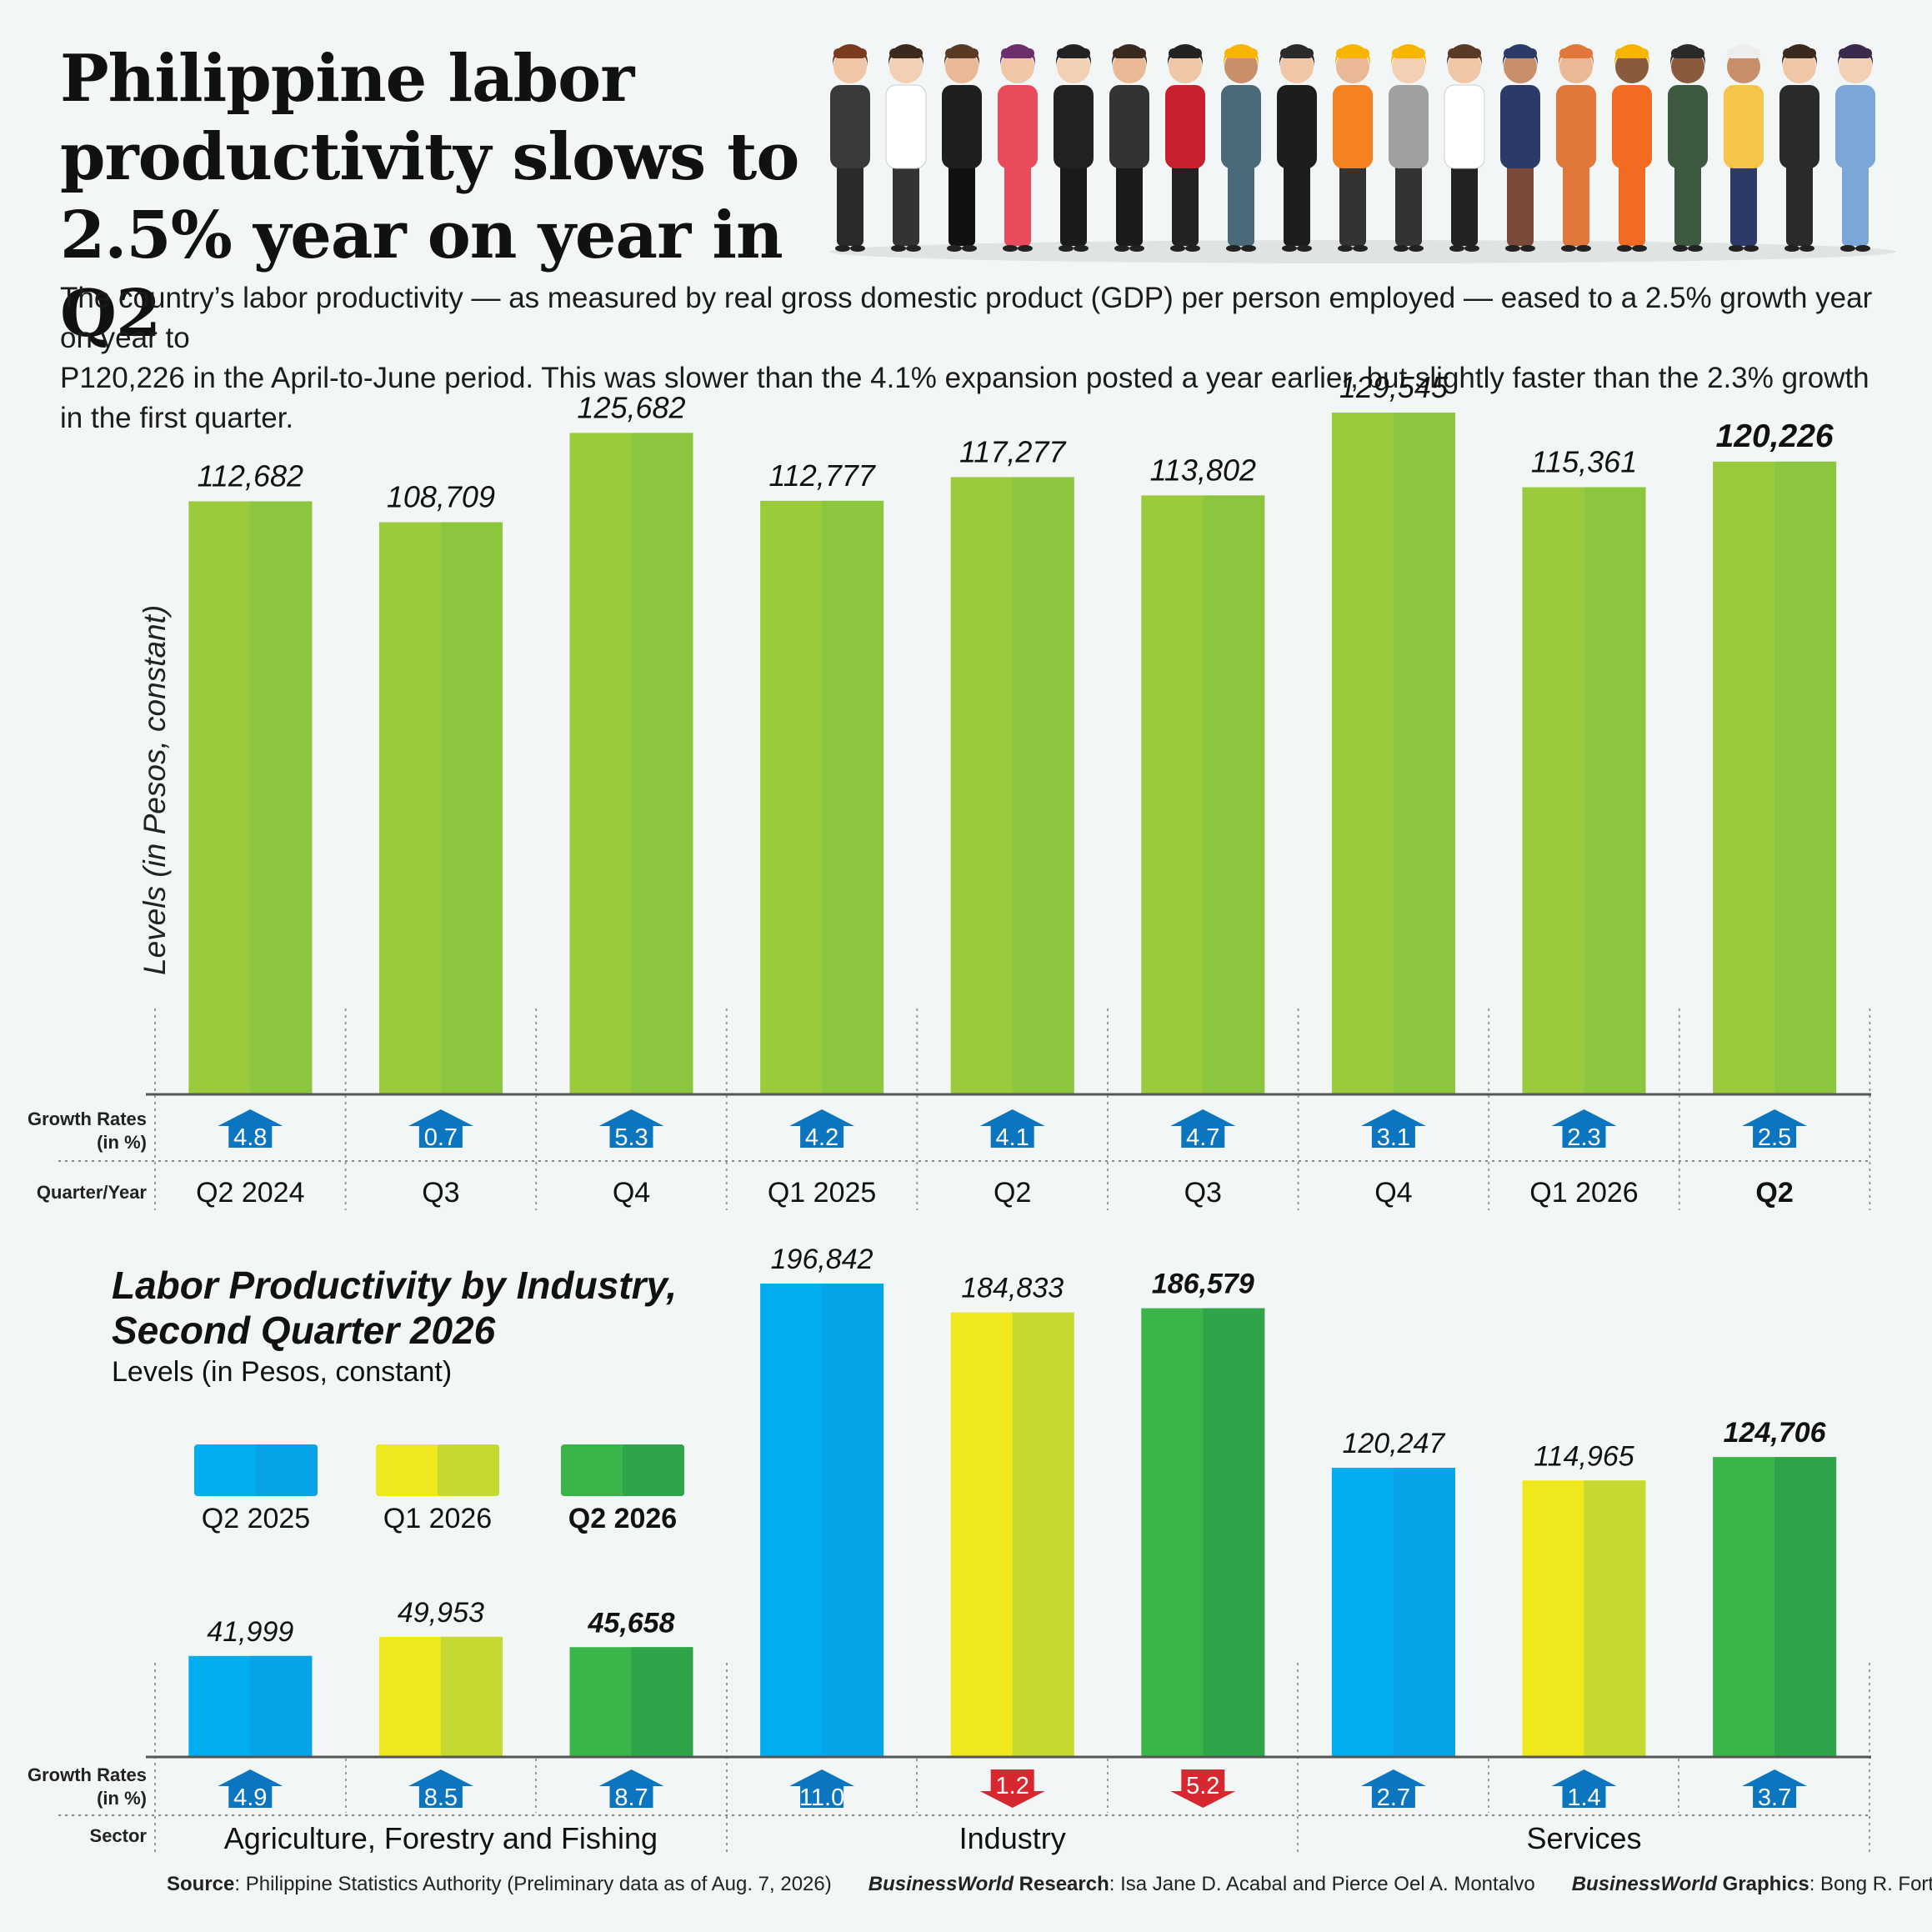  I want to click on industry-growth-arrow: 8.5, so click(441, 1790).